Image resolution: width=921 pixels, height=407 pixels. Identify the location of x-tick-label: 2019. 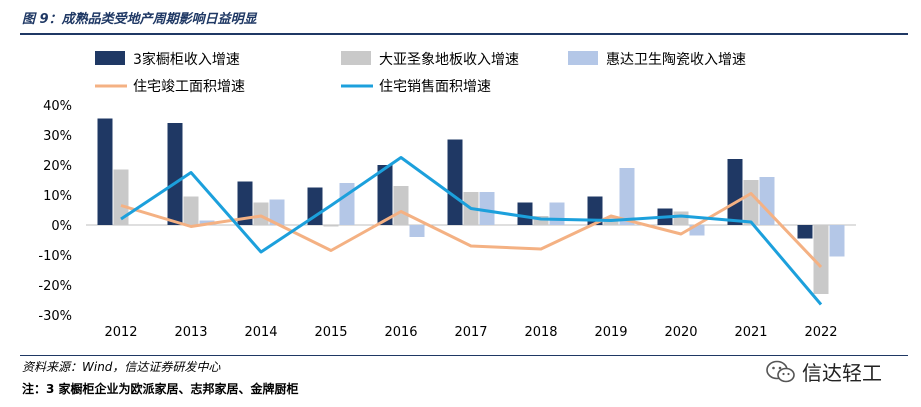
(610, 332).